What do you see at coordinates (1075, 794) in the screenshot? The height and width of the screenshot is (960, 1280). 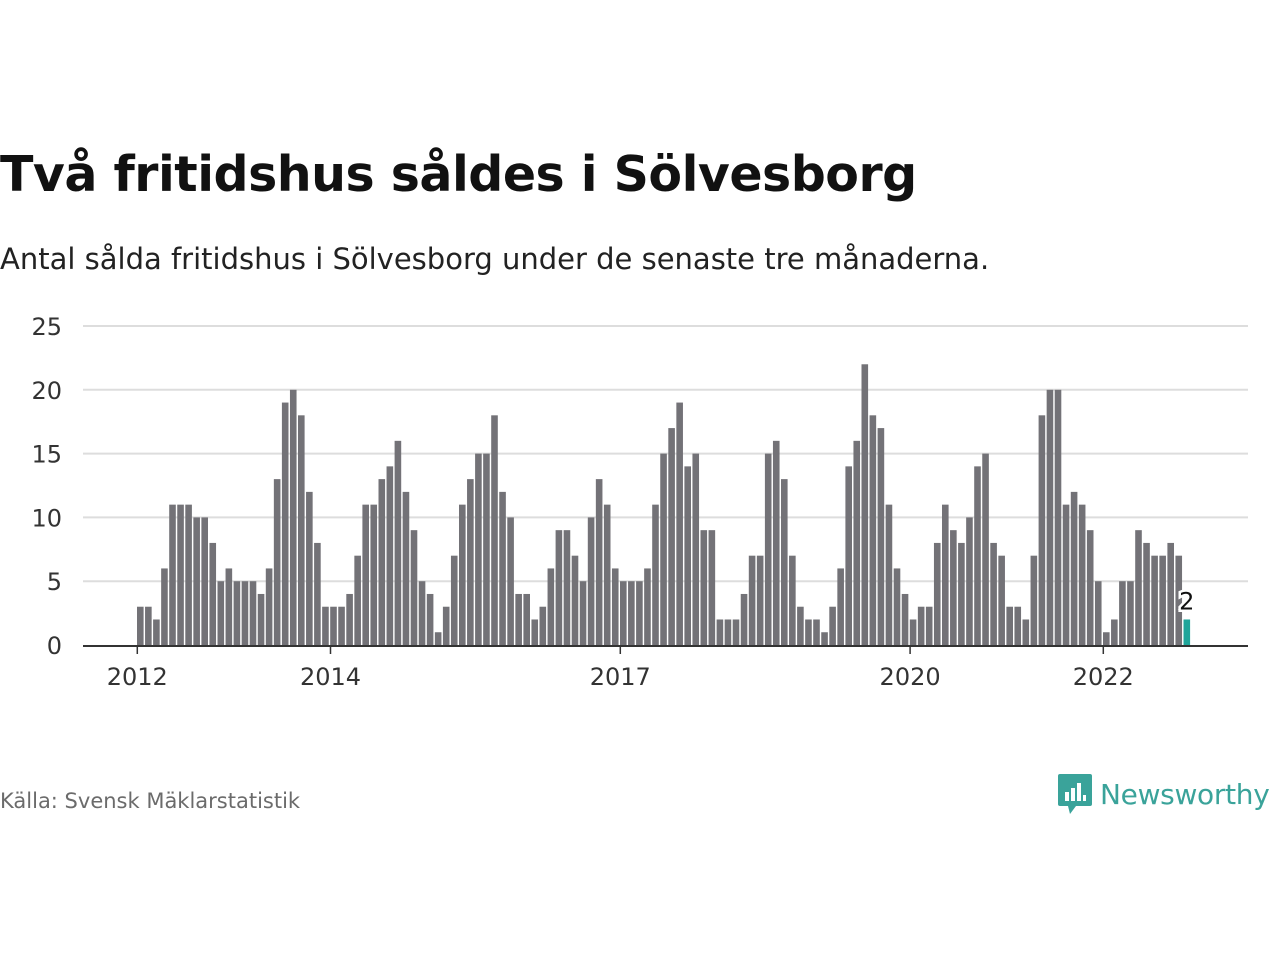 I see `newsworthy-logo-icon` at bounding box center [1075, 794].